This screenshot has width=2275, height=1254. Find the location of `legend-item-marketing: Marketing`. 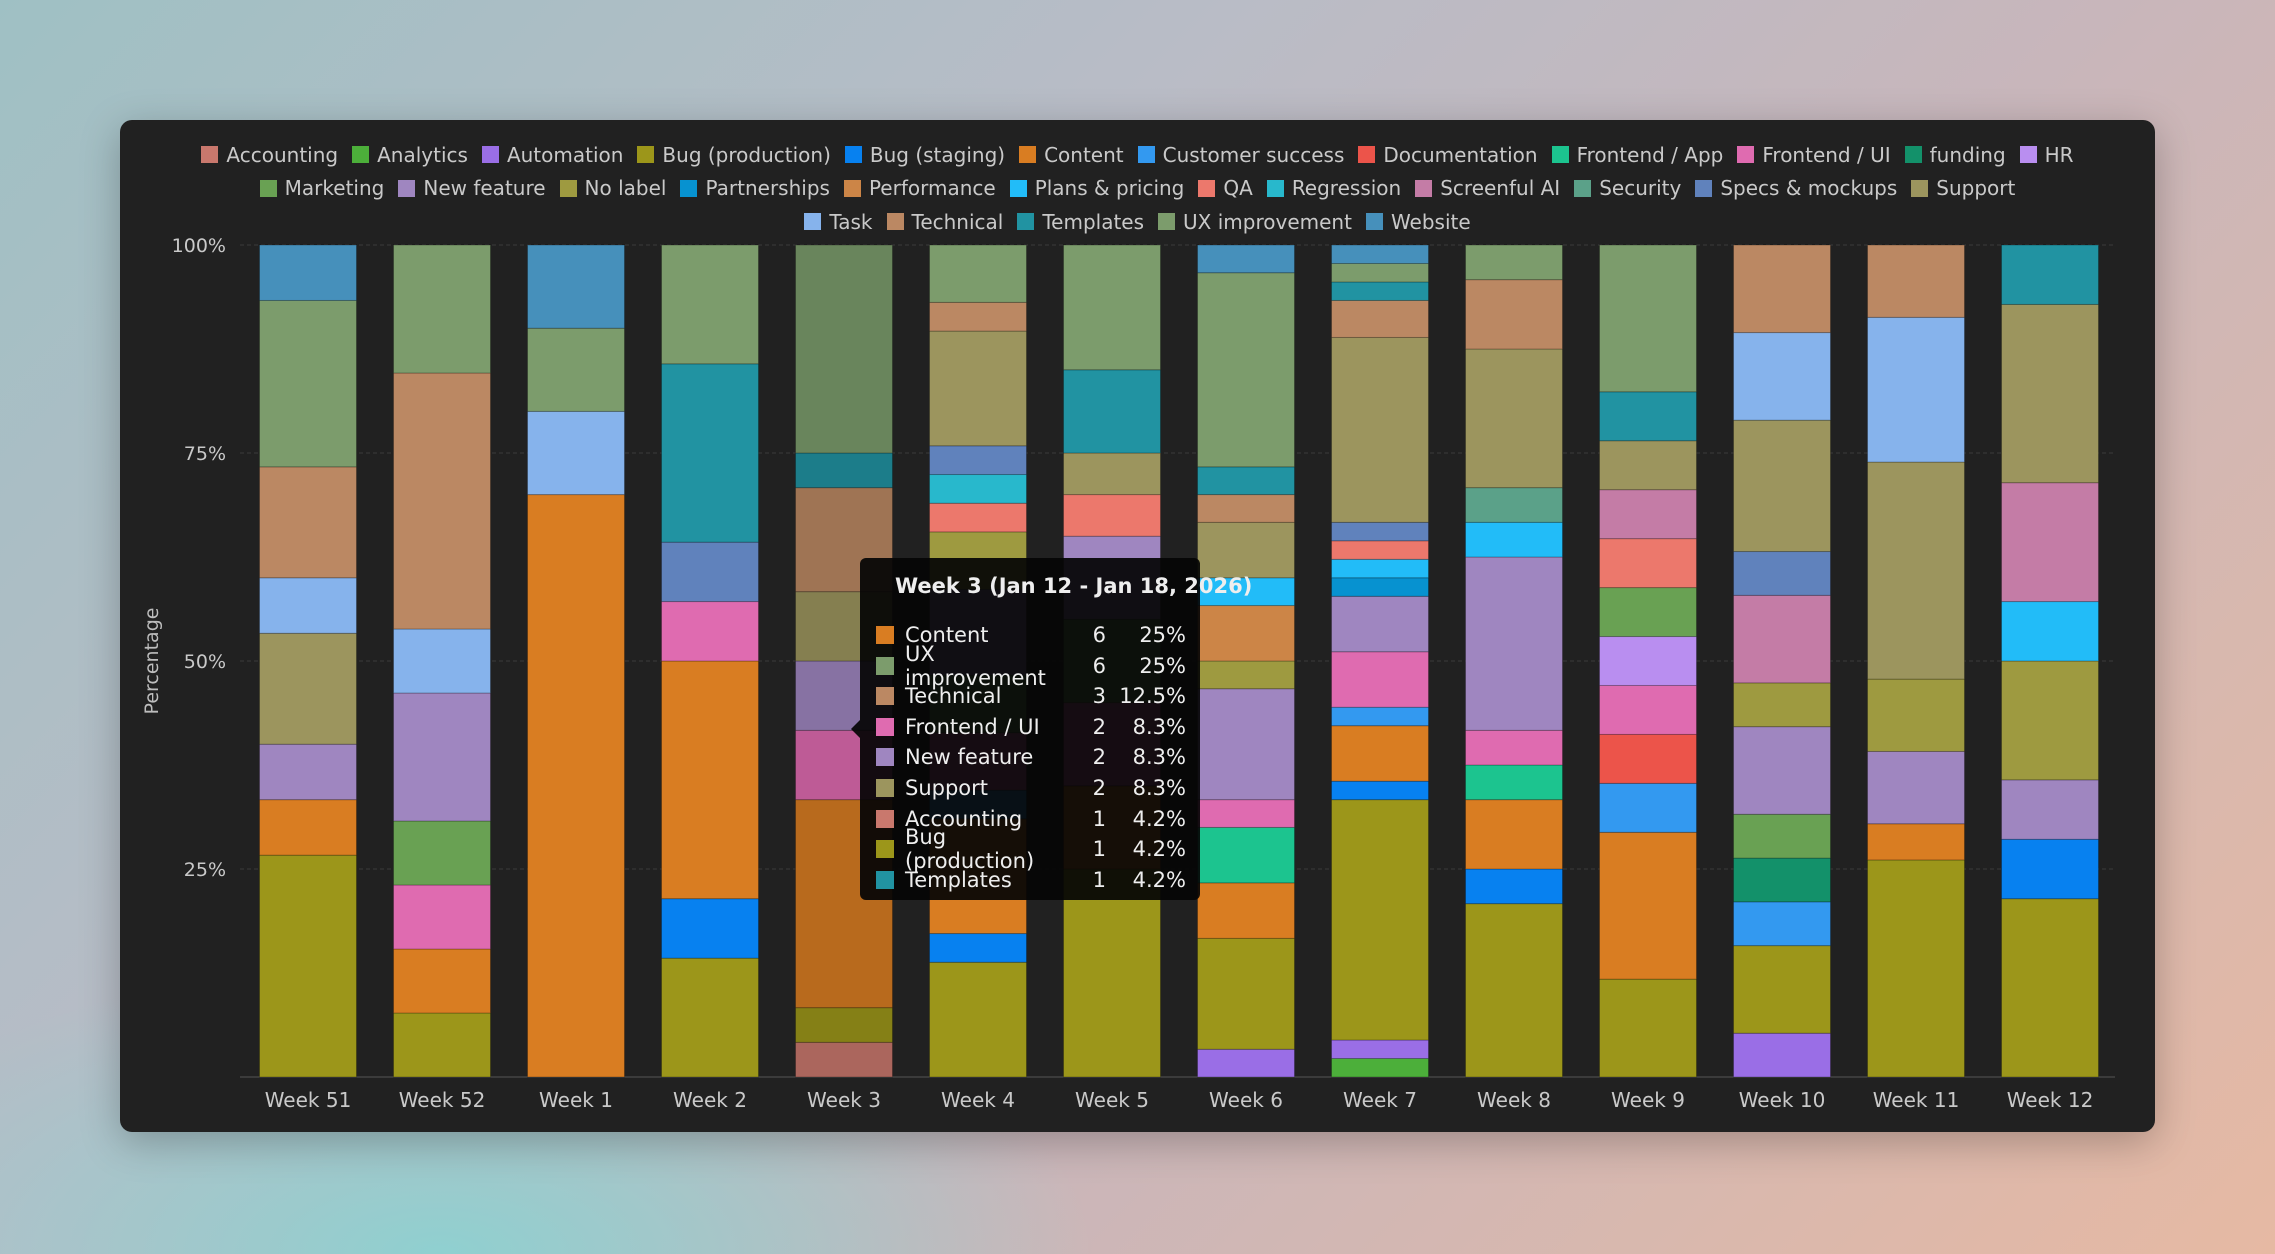

legend-item-marketing: Marketing is located at coordinates (321, 188).